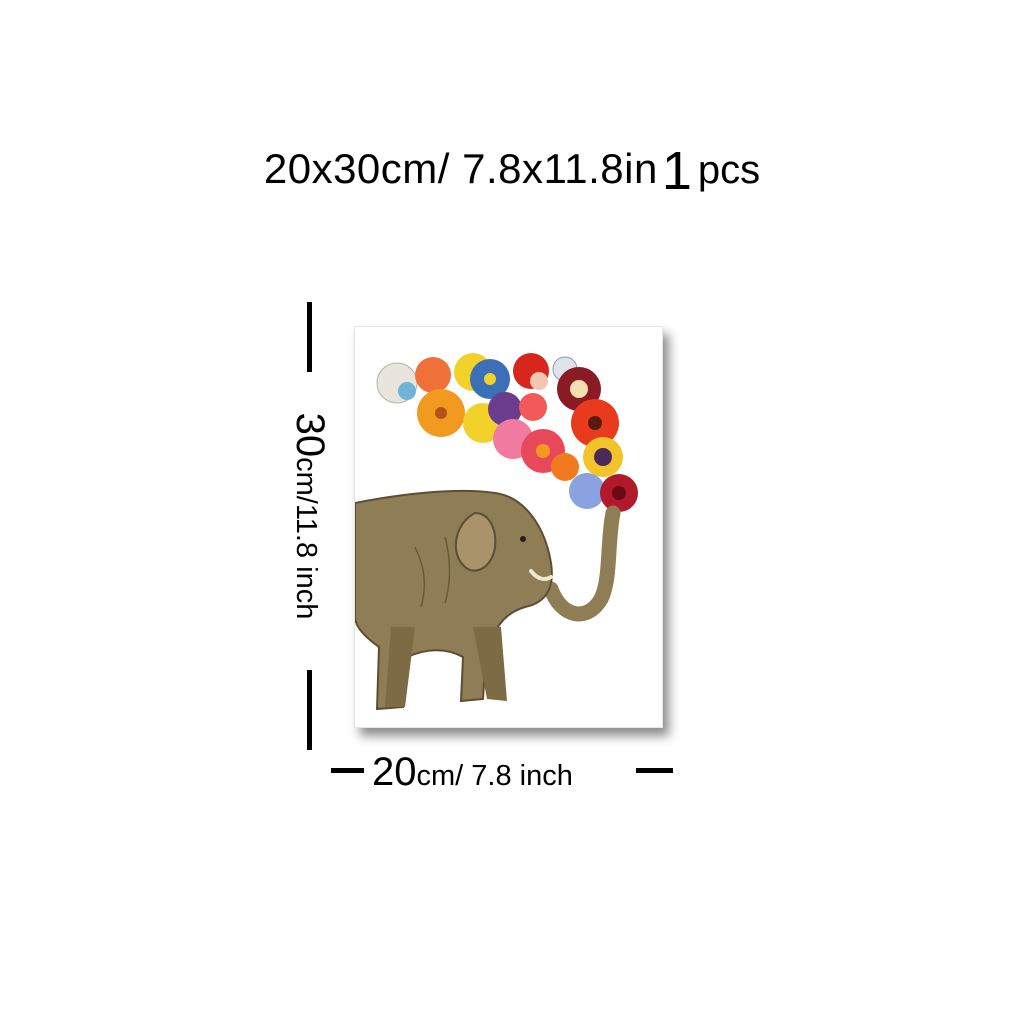 This screenshot has height=1024, width=1024. I want to click on headline-quantity-number: 1, so click(676, 171).